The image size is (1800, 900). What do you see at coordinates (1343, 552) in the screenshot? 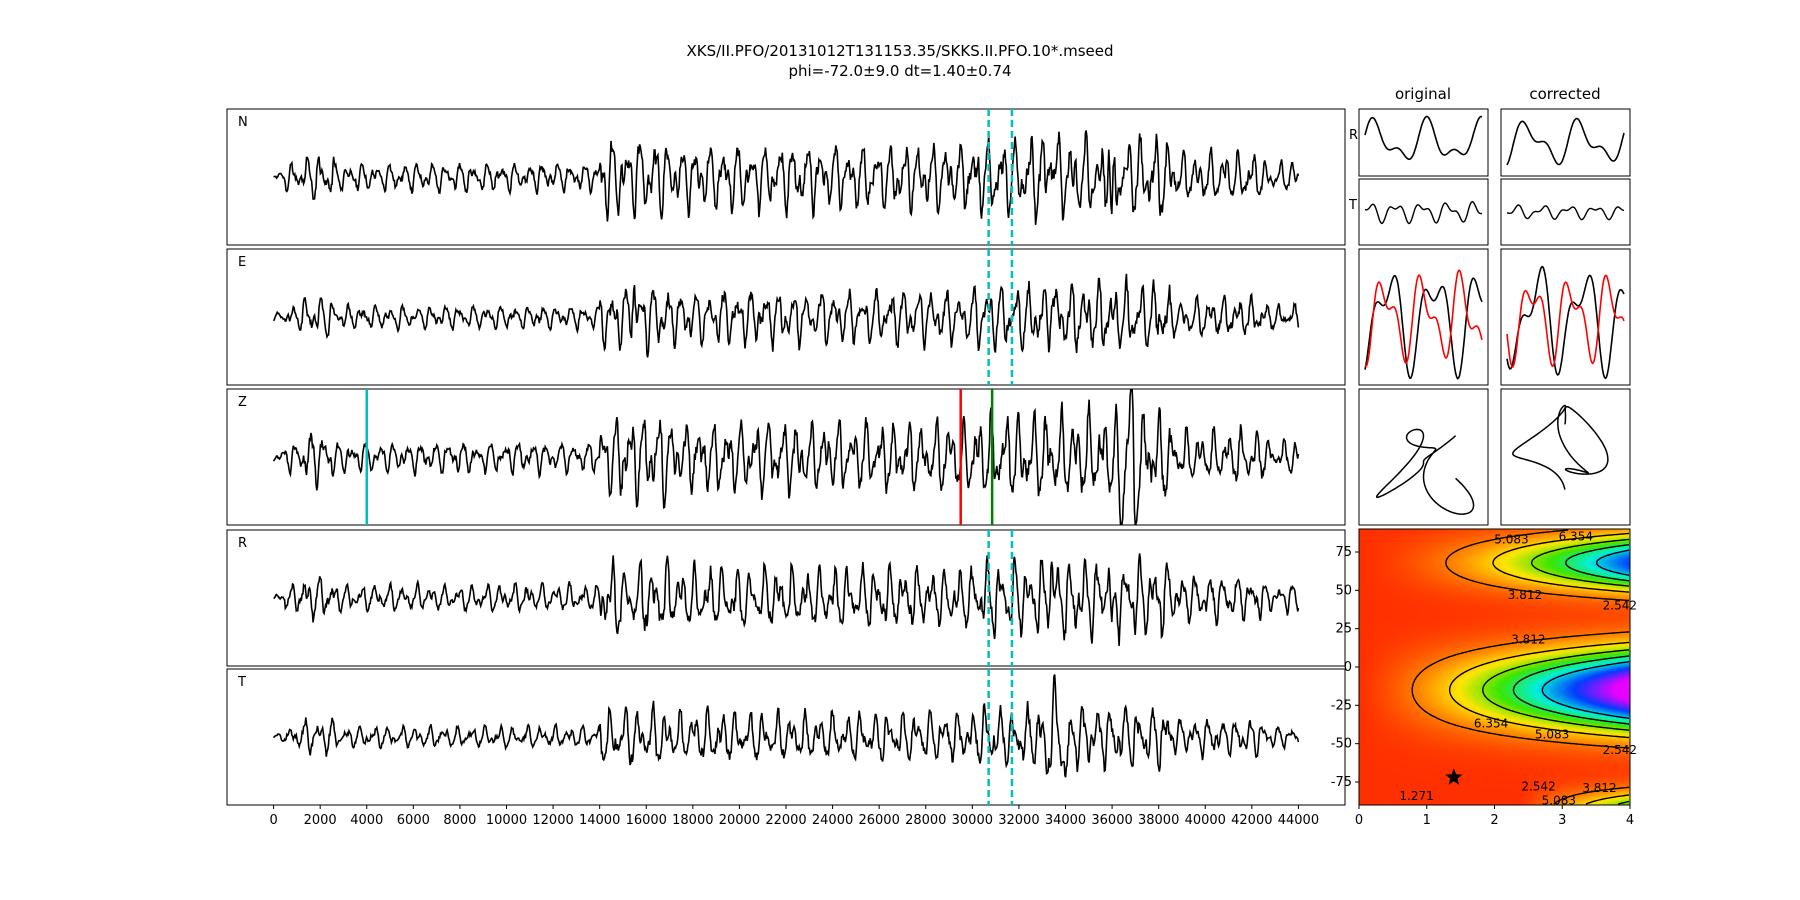
I see `heat-y-tick-label: 75` at bounding box center [1343, 552].